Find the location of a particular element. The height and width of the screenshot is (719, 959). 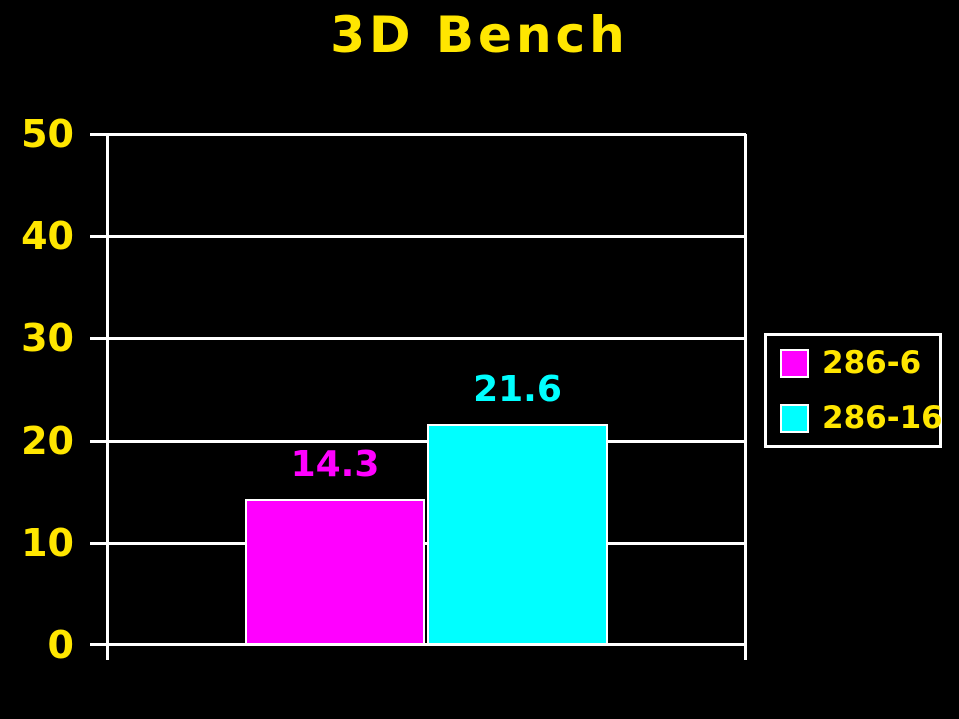

legend-label: 286-16 is located at coordinates (882, 417).